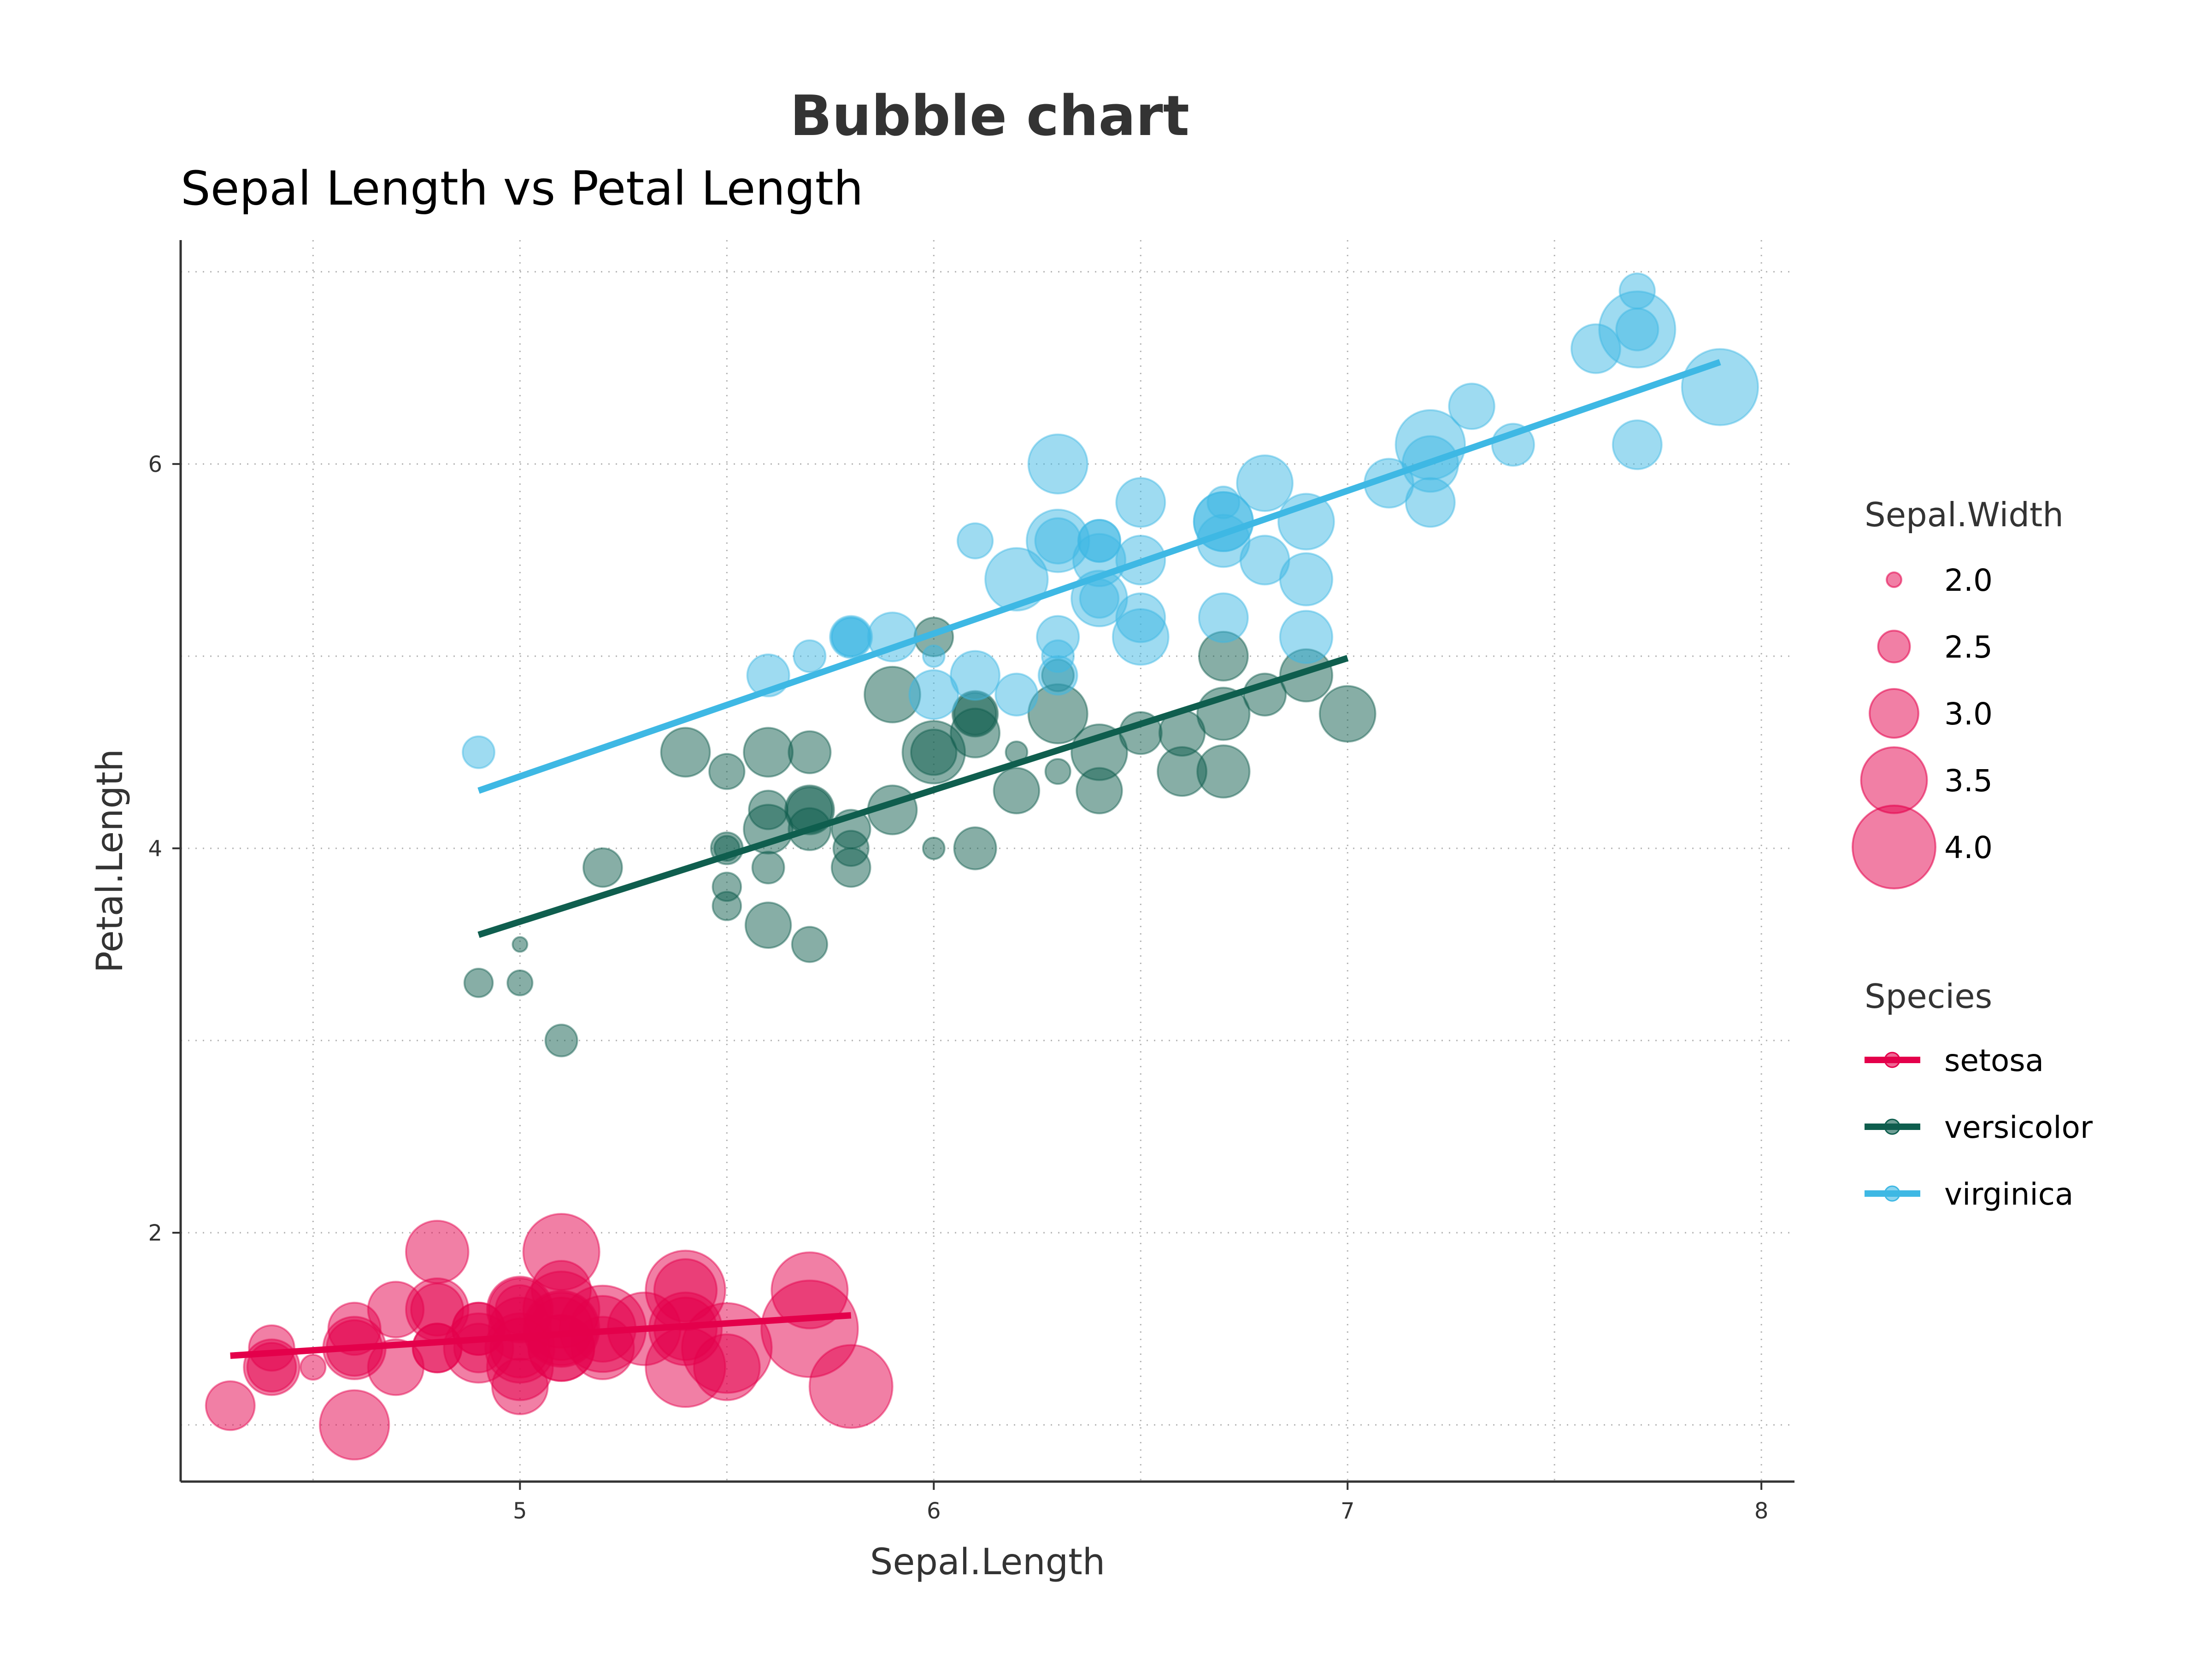 This screenshot has width=2212, height=1659. What do you see at coordinates (1348, 1511) in the screenshot?
I see `x-tick-label: 7` at bounding box center [1348, 1511].